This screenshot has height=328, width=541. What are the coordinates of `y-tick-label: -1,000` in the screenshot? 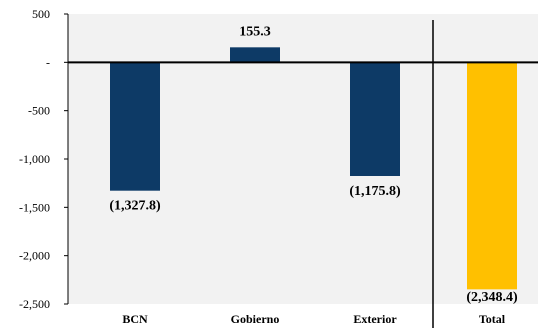 It's located at (34, 159).